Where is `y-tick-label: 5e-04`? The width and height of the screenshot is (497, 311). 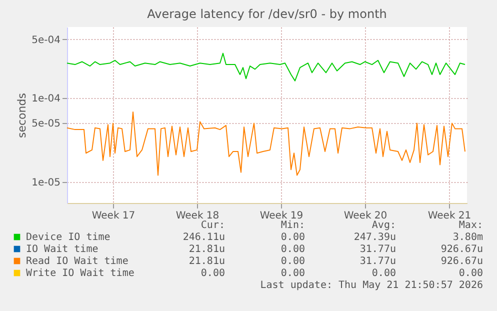
y-tick-label: 5e-04 is located at coordinates (46, 40).